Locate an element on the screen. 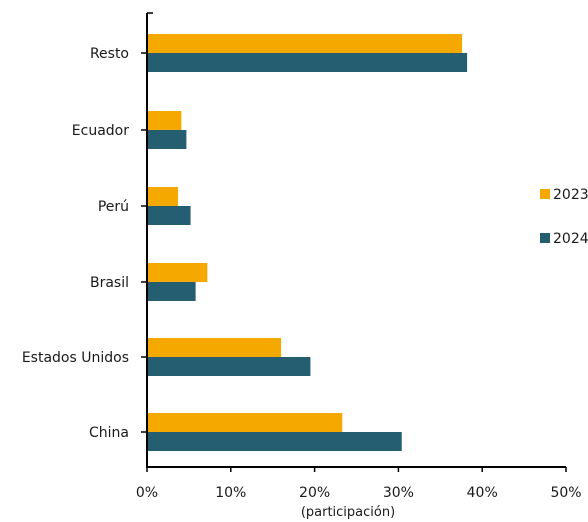  bar-2023-resto is located at coordinates (305, 43).